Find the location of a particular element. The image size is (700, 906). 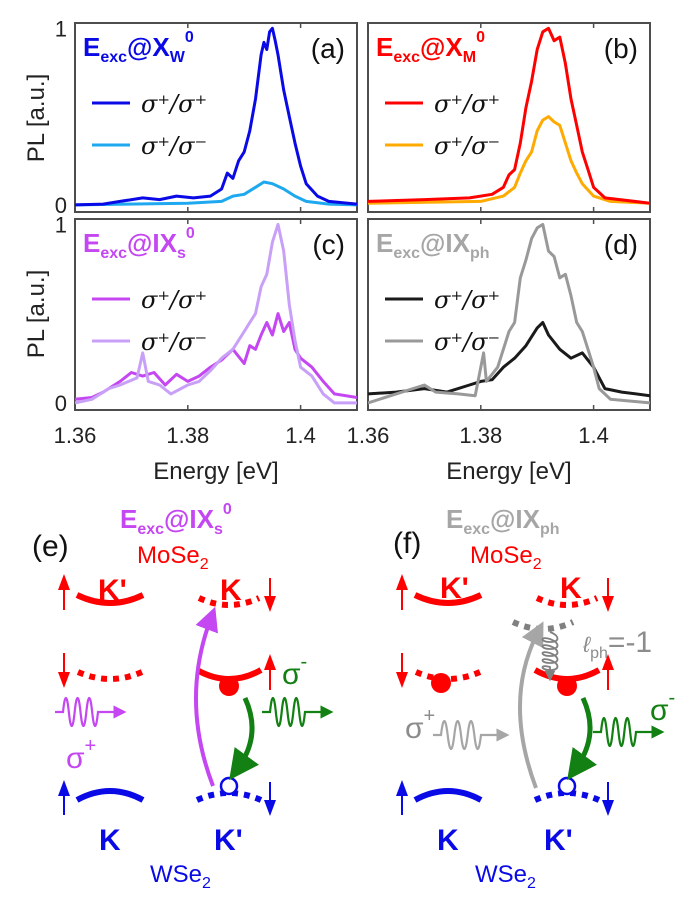

excitation-title: Eexc@IXph is located at coordinates (503, 521).